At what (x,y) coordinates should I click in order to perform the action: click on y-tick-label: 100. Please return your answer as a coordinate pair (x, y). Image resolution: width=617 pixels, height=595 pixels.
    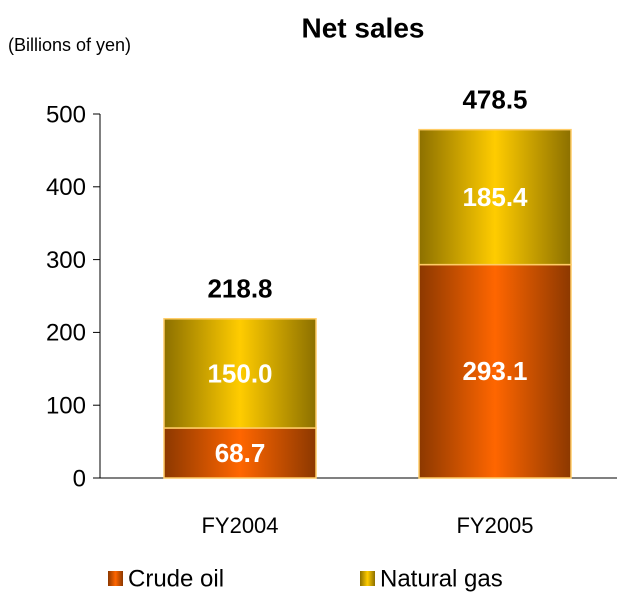
    Looking at the image, I should click on (66, 406).